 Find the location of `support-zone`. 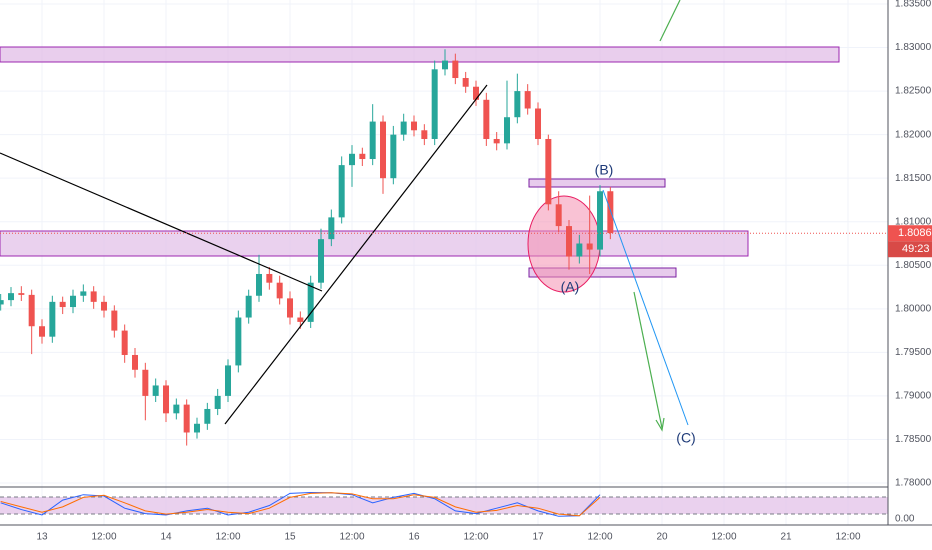

support-zone is located at coordinates (374, 243).